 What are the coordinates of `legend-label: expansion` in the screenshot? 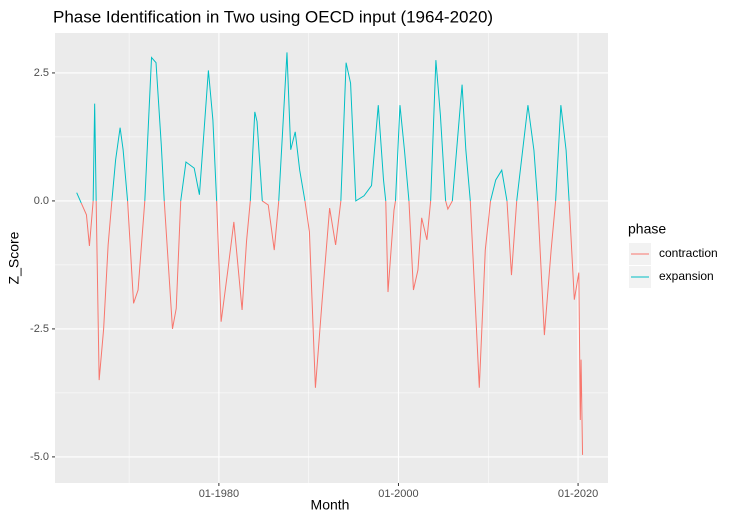 It's located at (686, 276).